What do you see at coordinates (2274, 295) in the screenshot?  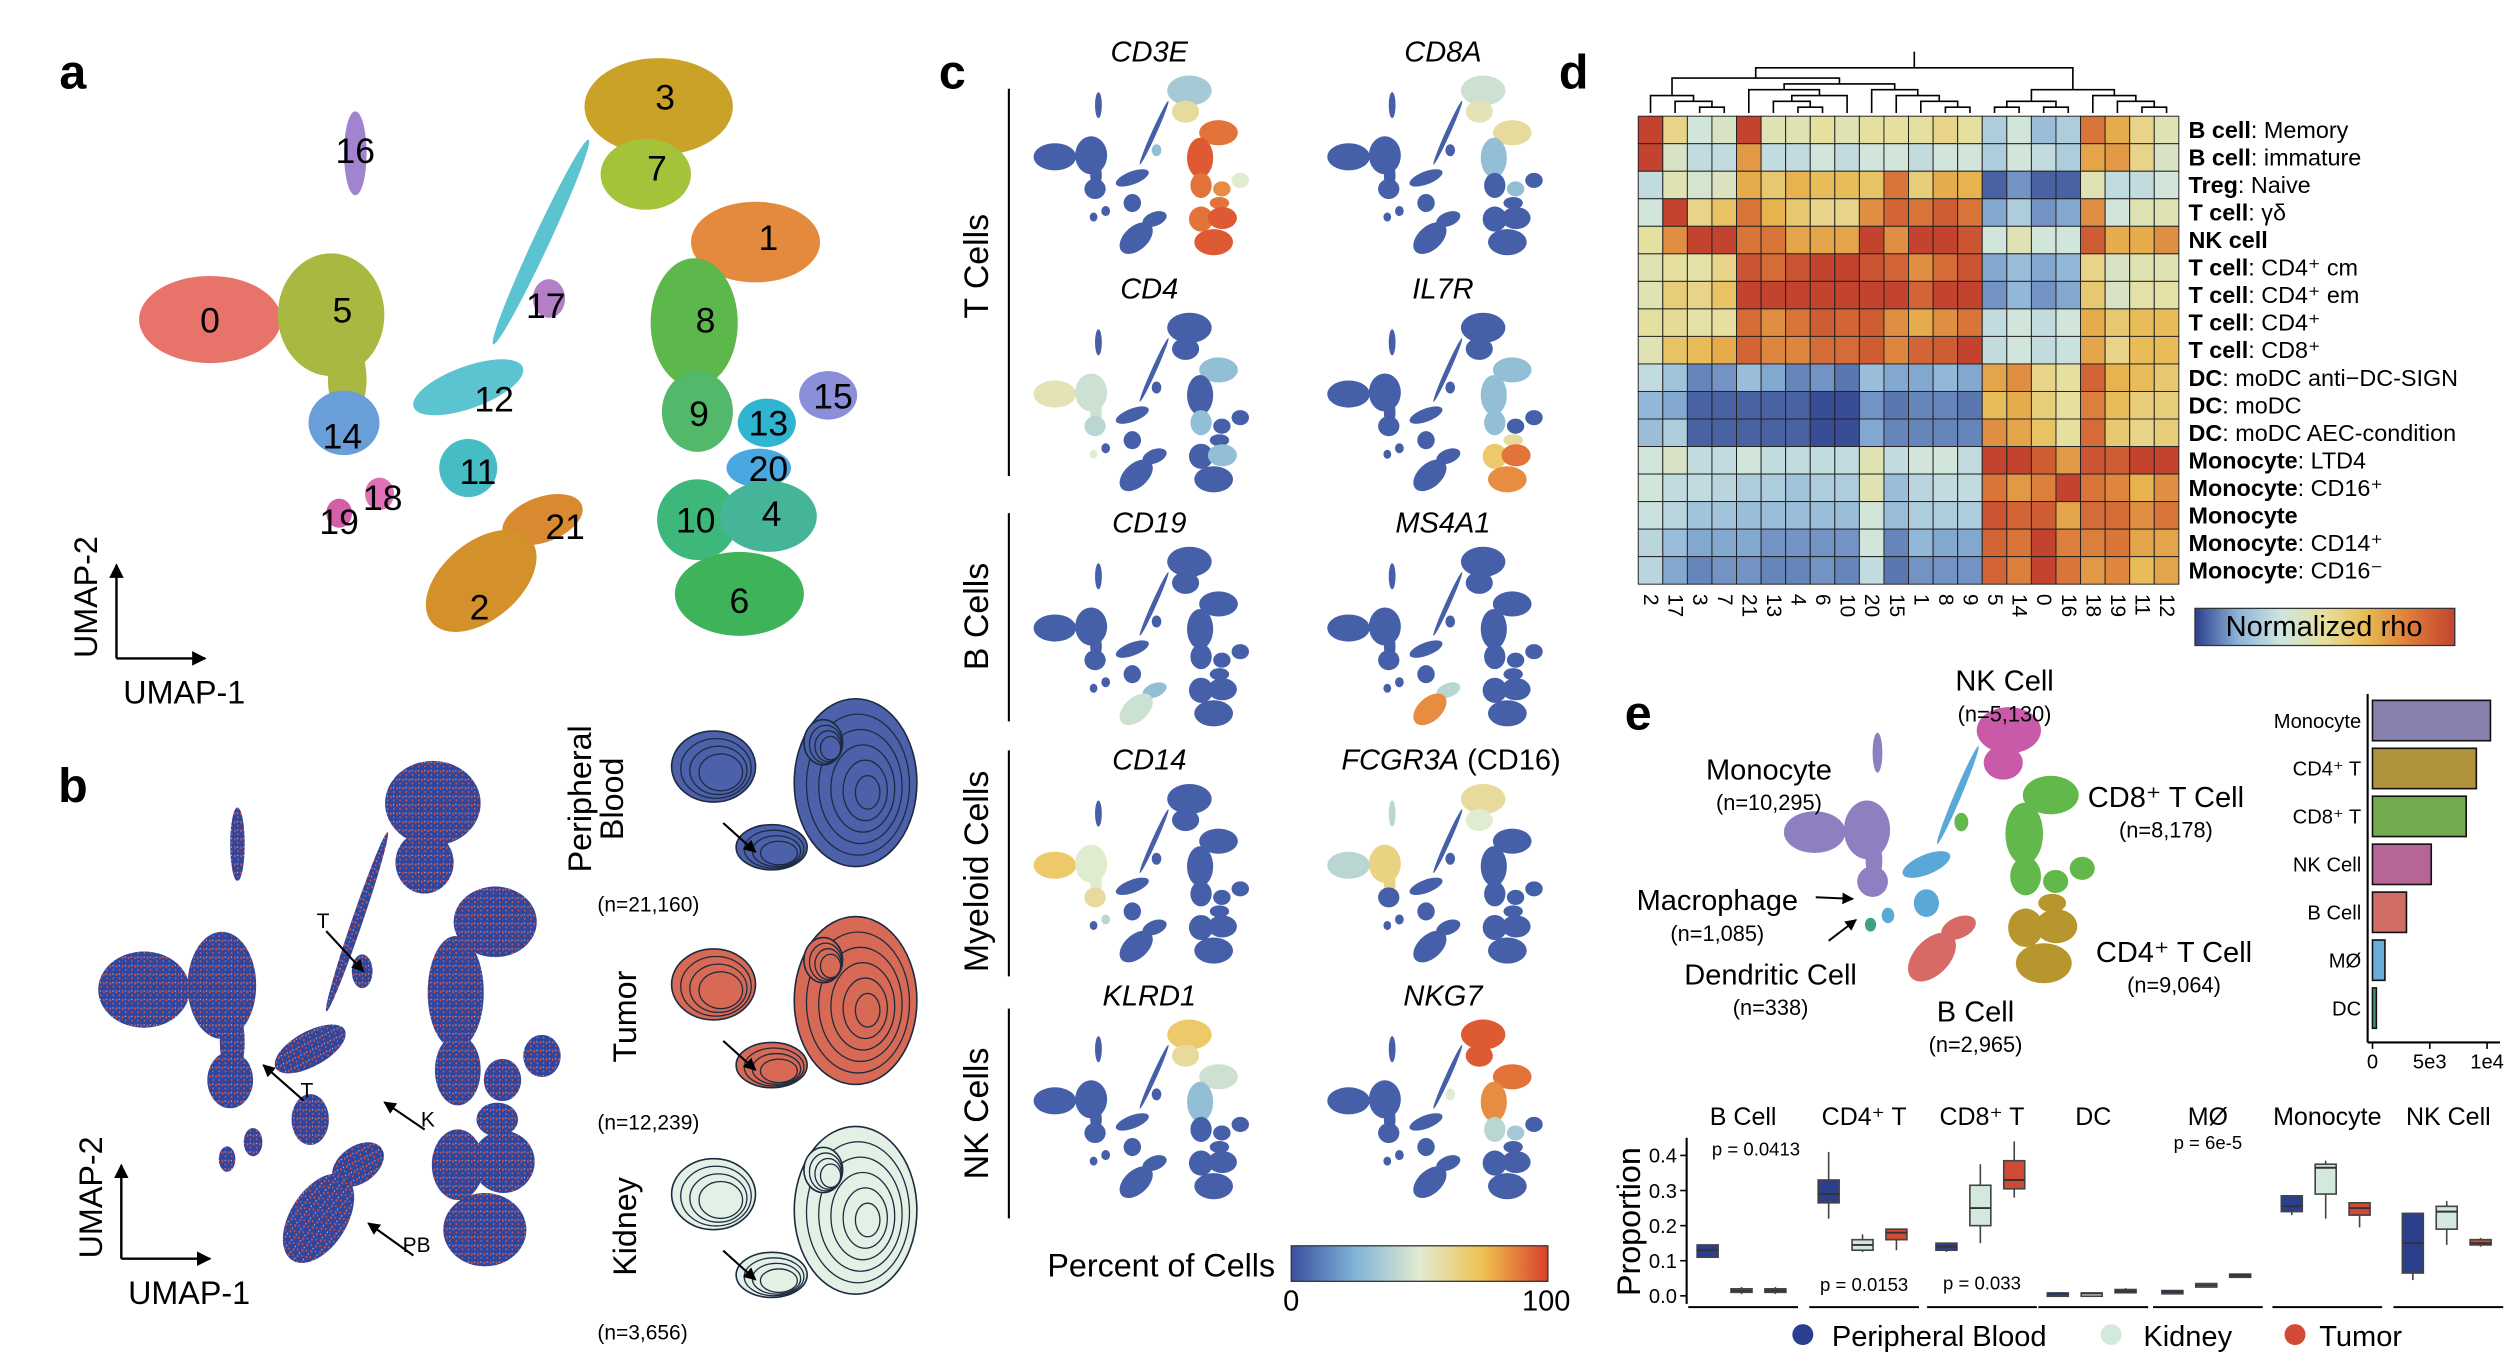 I see `heatmap-row-label: T cell: CD4⁺ em` at bounding box center [2274, 295].